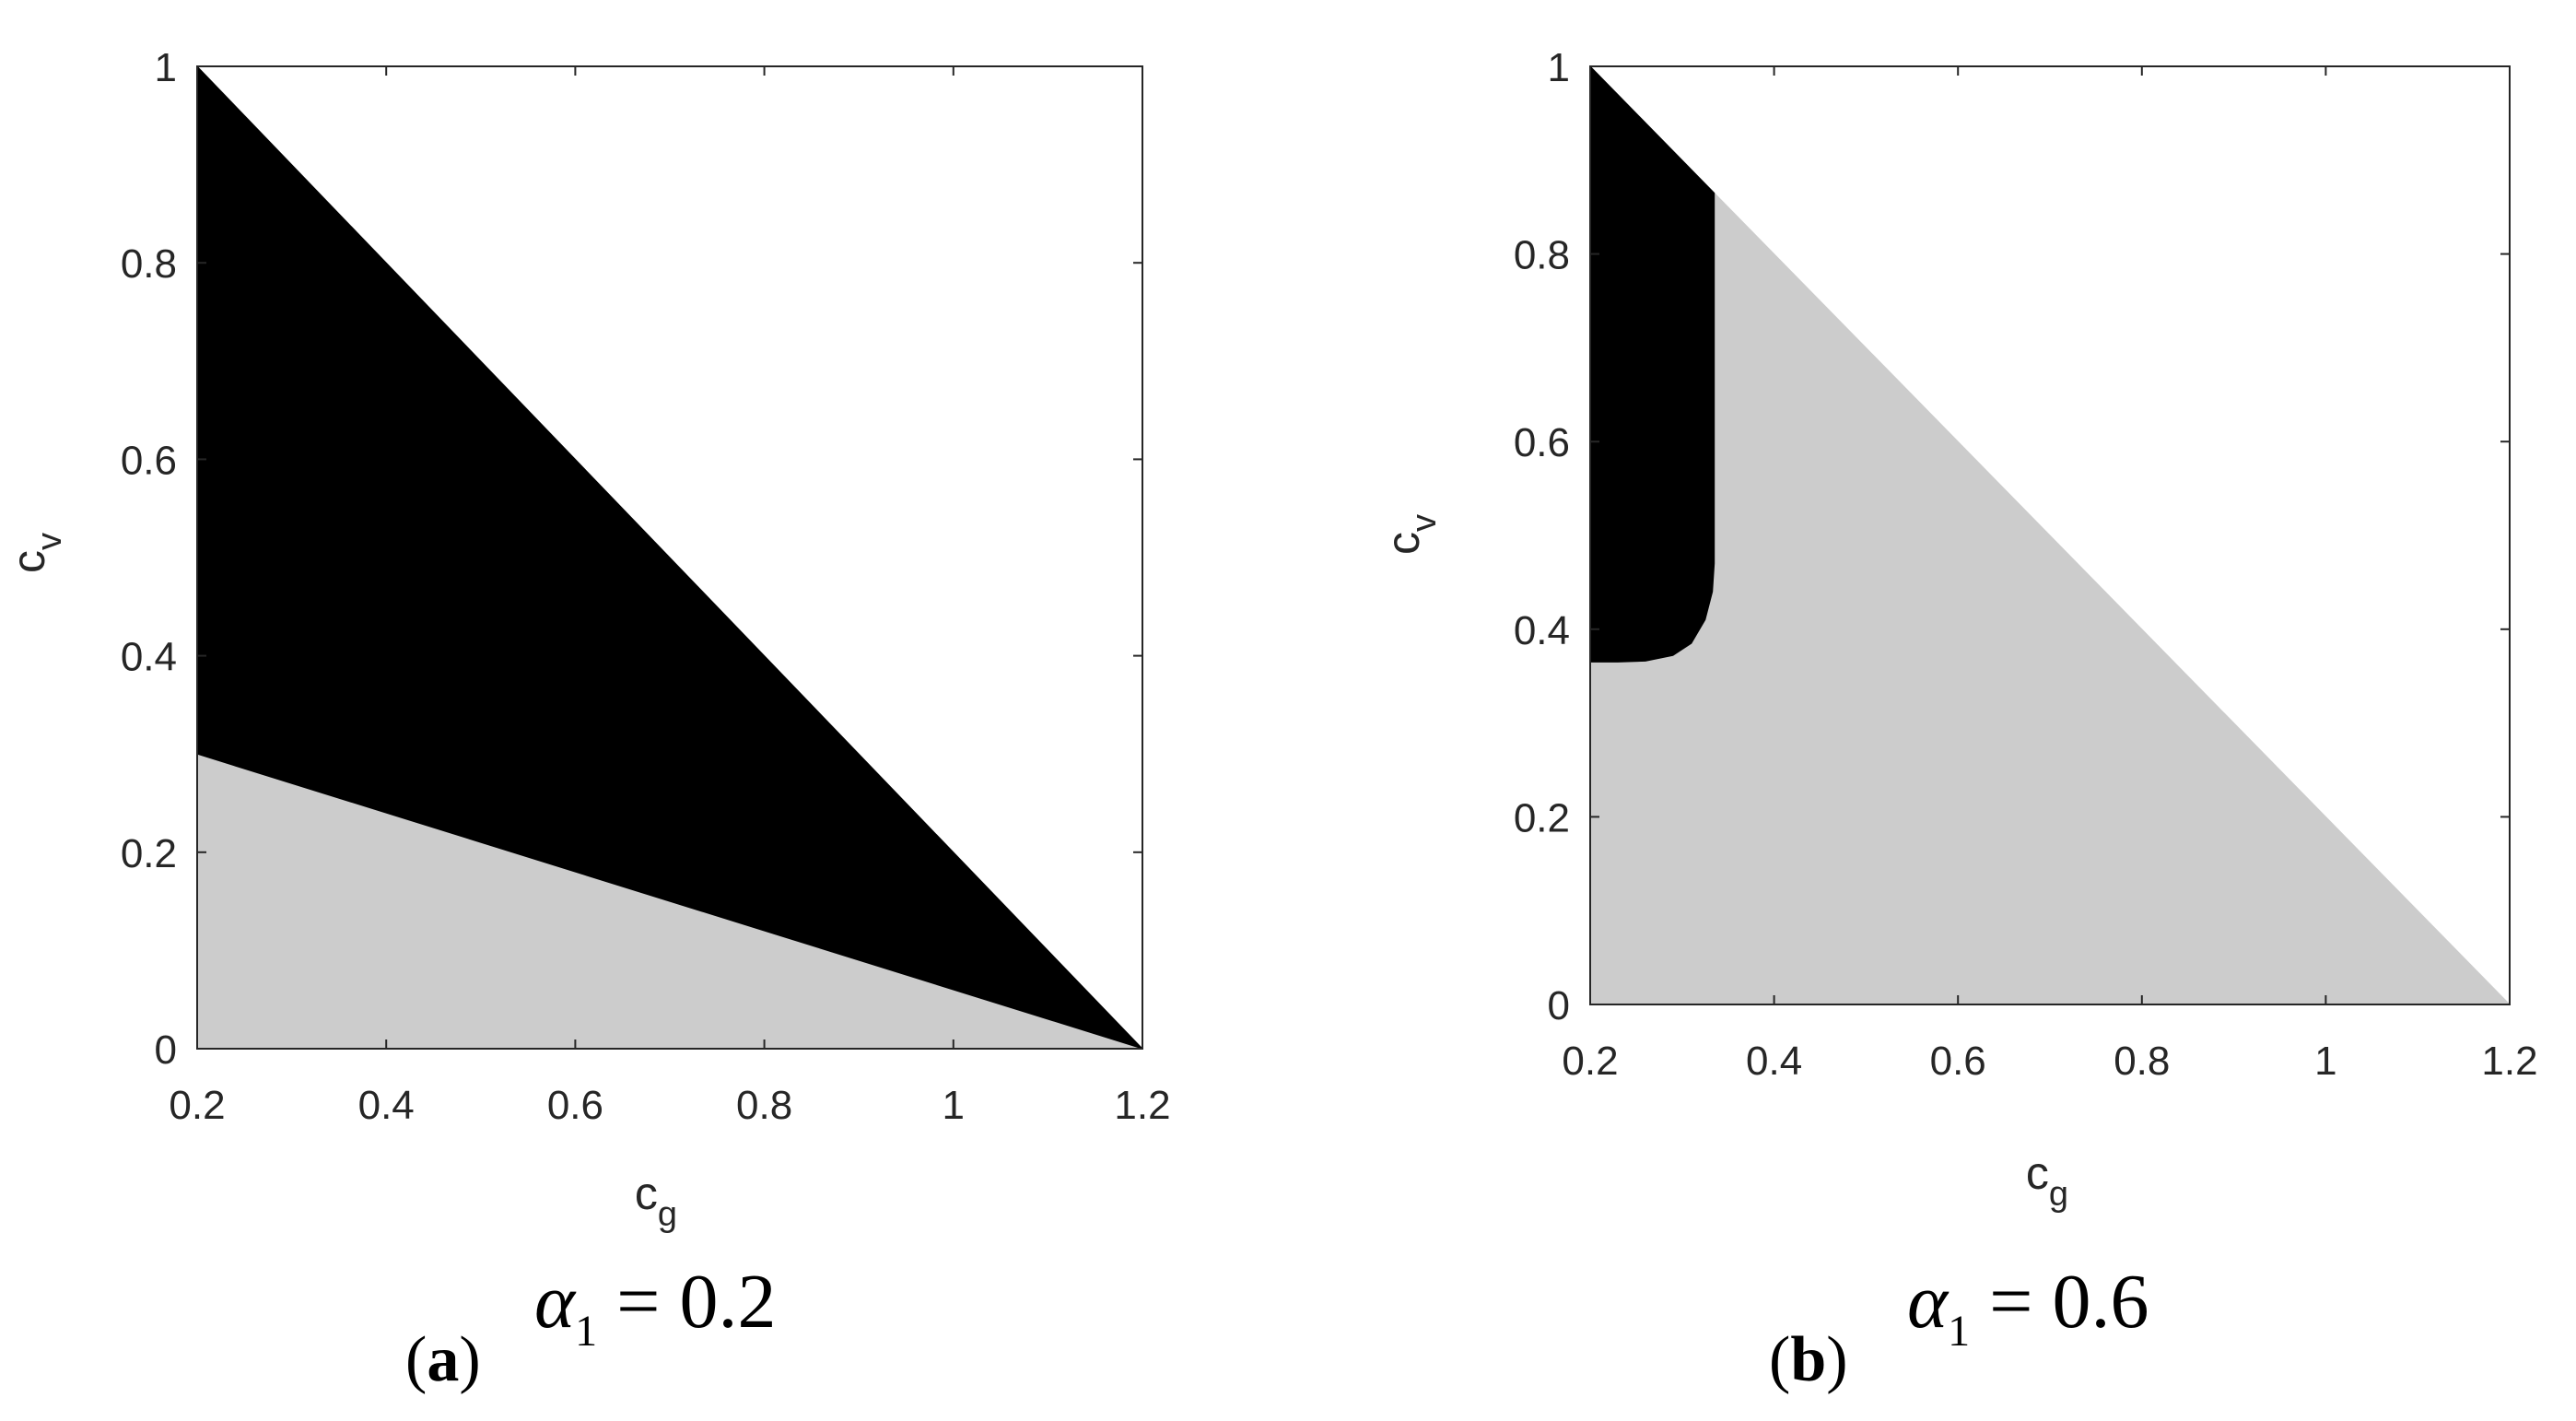 This screenshot has height=1421, width=2576. What do you see at coordinates (443, 1359) in the screenshot?
I see `panel-caption: (a)` at bounding box center [443, 1359].